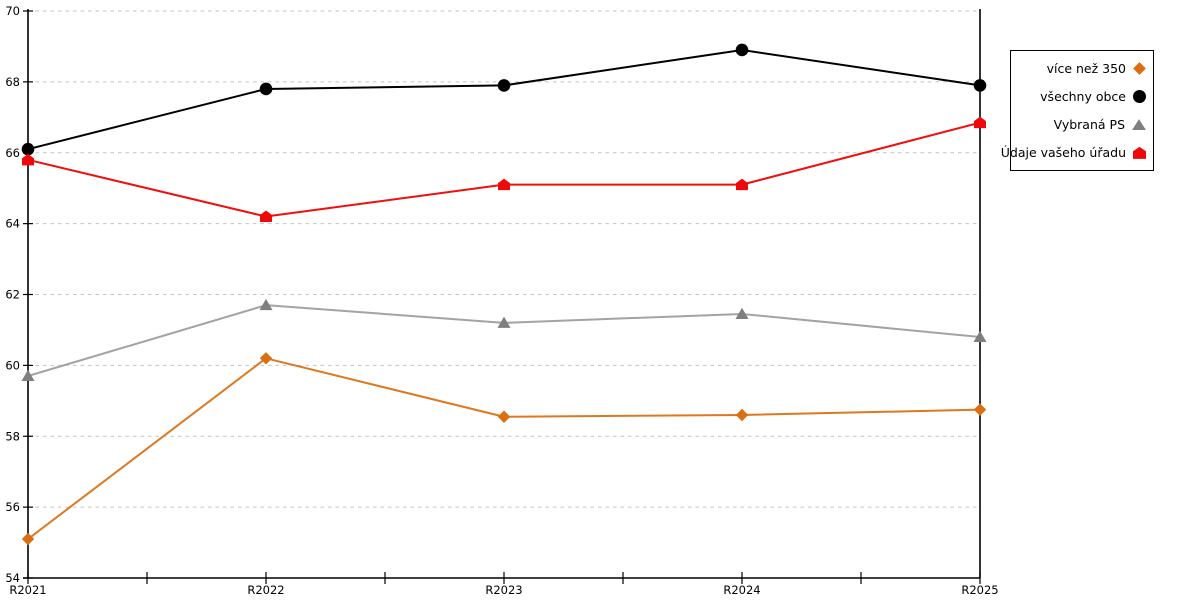 This screenshot has height=600, width=1200. I want to click on y-tick-label: 54, so click(12, 578).